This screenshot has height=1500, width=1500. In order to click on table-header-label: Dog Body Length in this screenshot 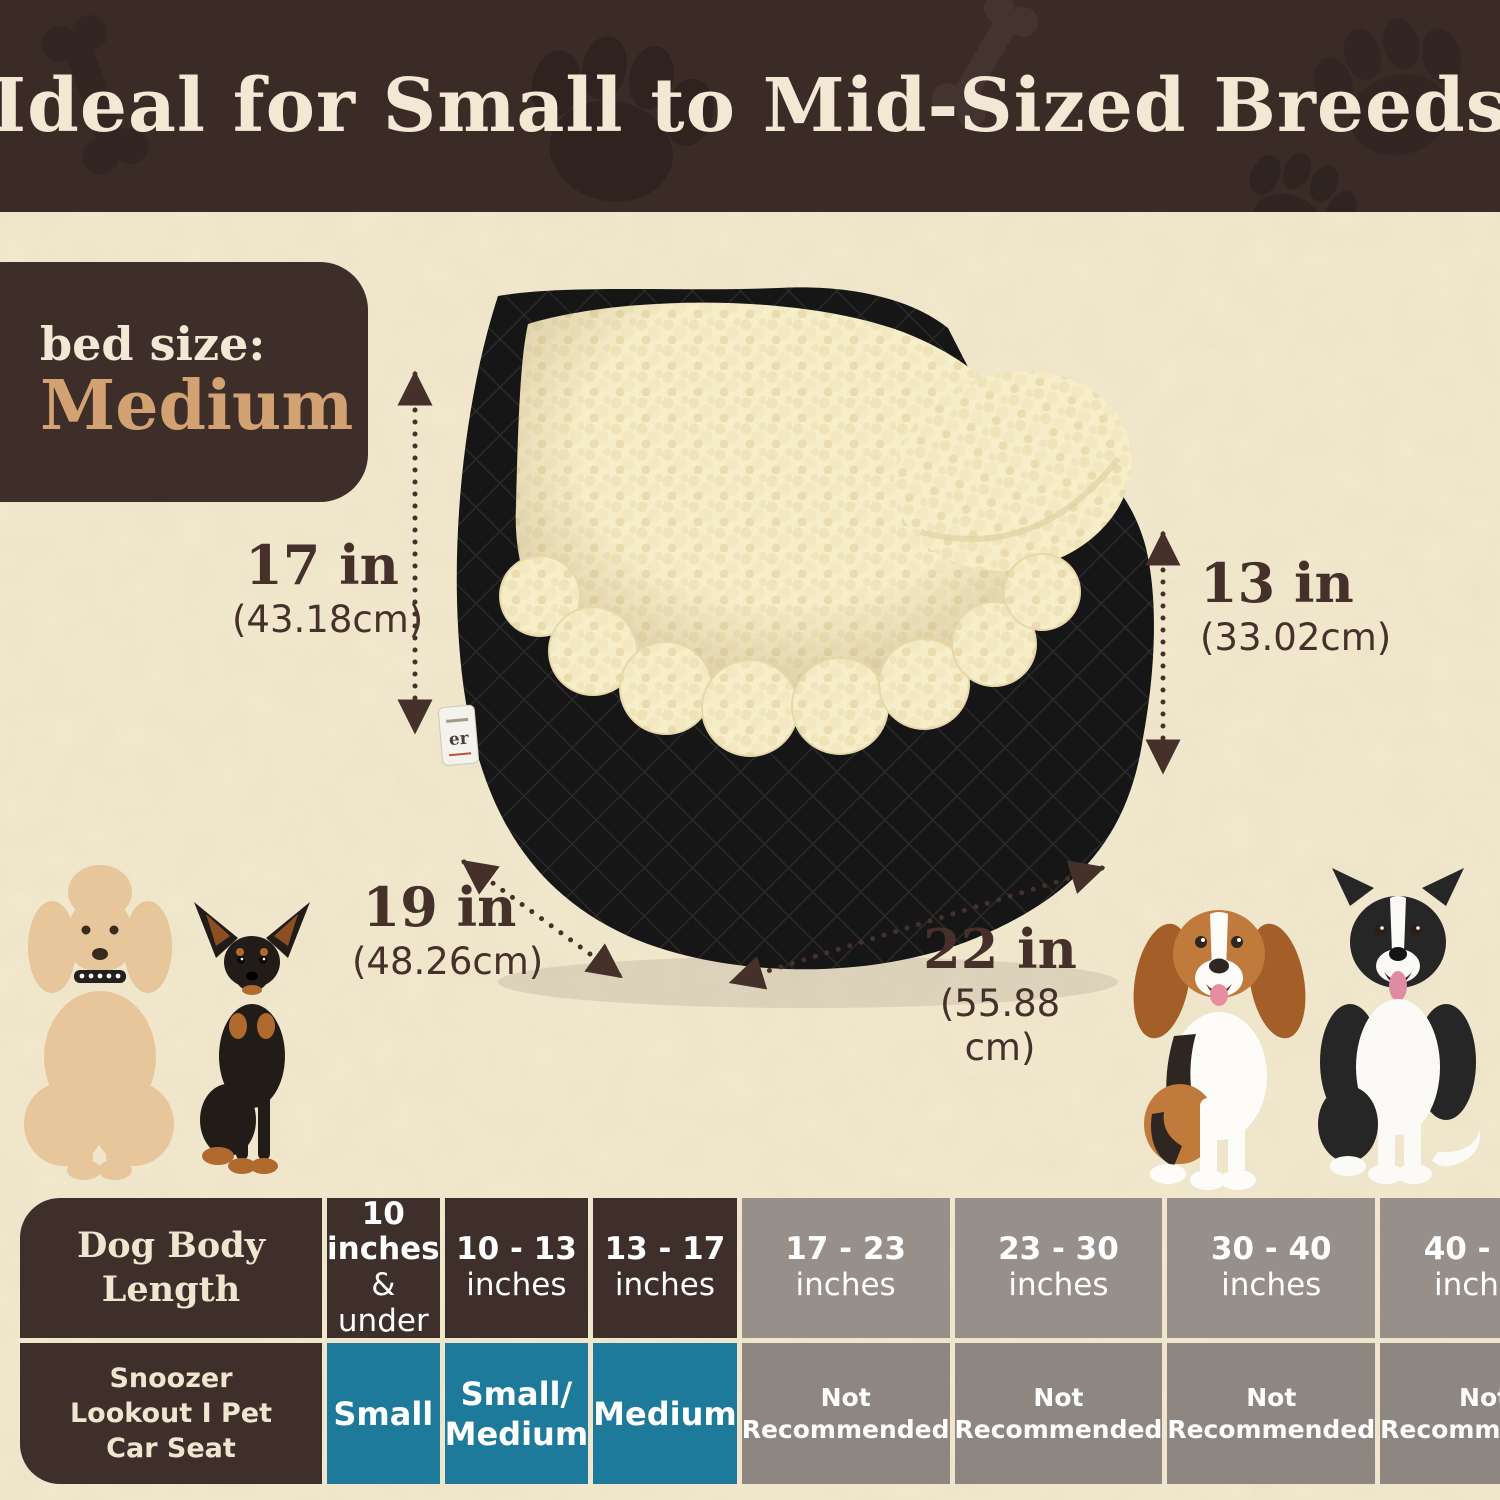, I will do `click(171, 1267)`.